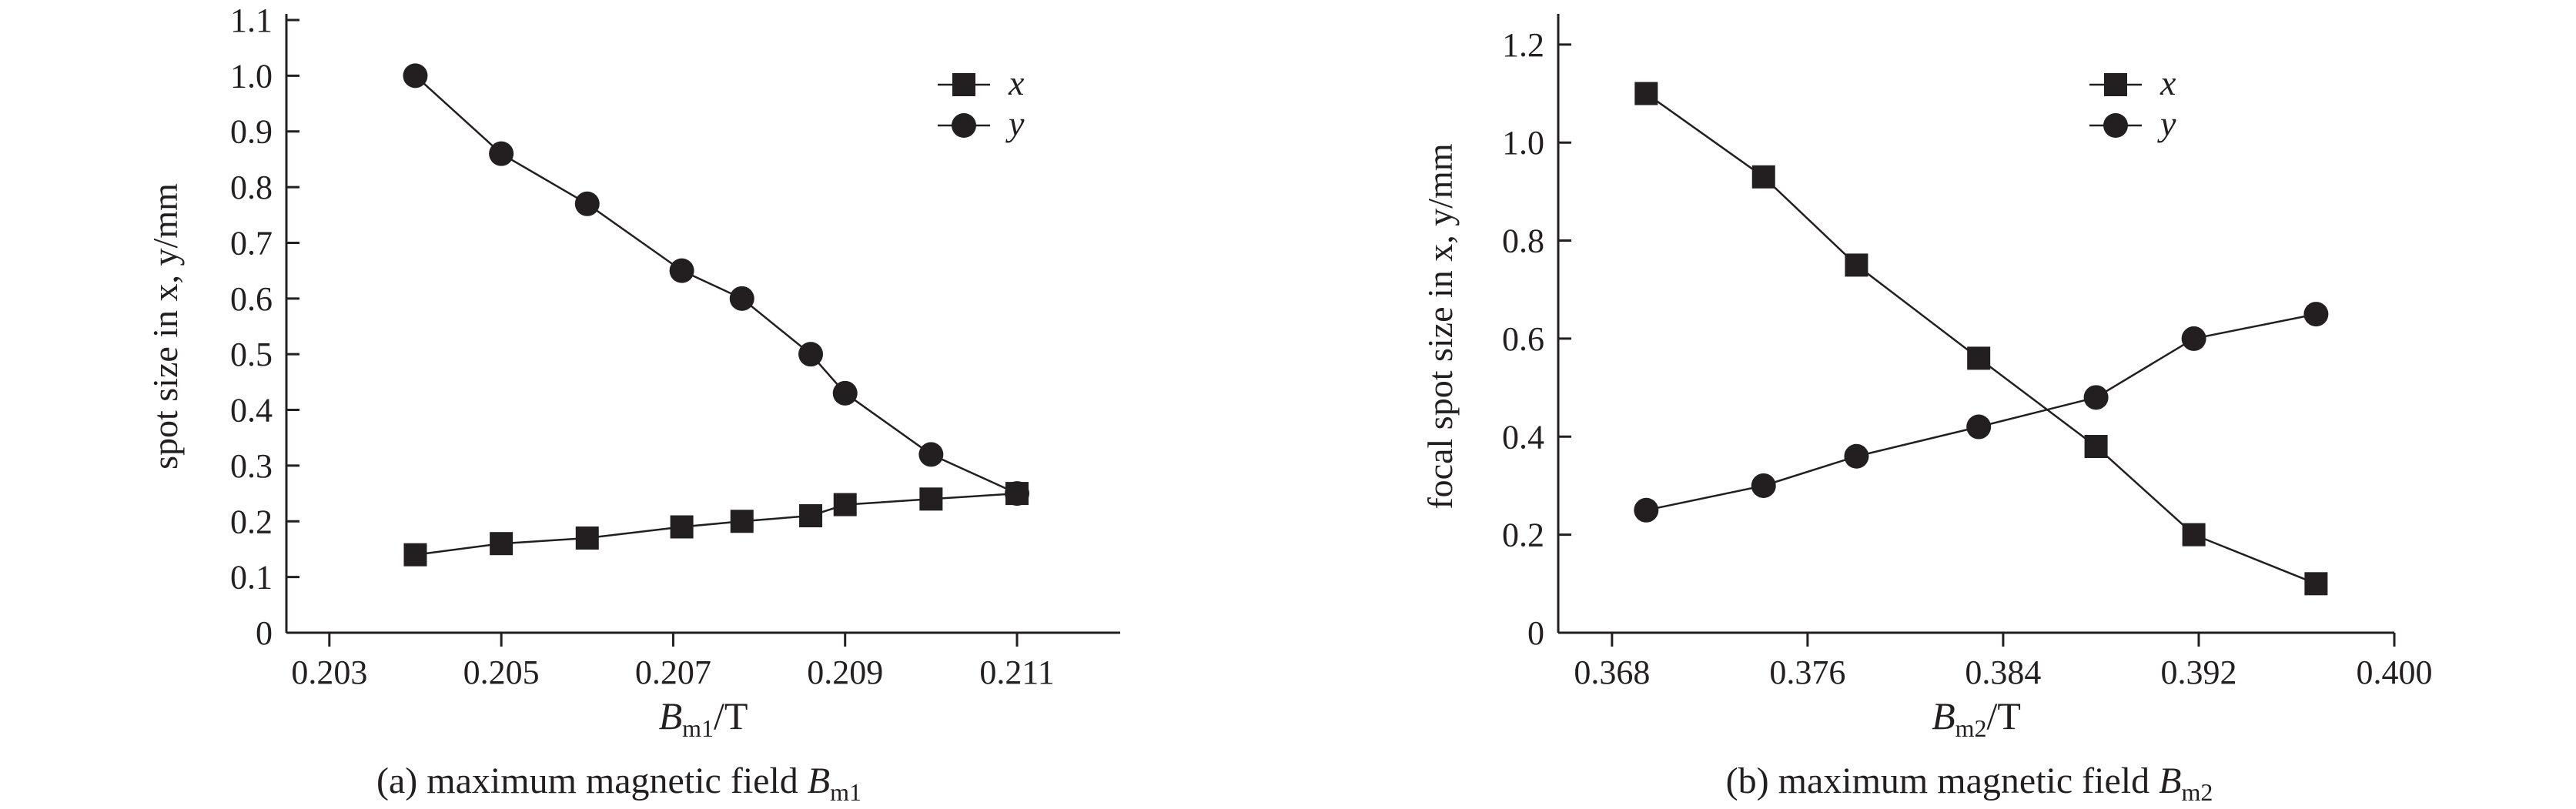 The image size is (2576, 809). What do you see at coordinates (2395, 673) in the screenshot?
I see `x-tick-label: 0.400` at bounding box center [2395, 673].